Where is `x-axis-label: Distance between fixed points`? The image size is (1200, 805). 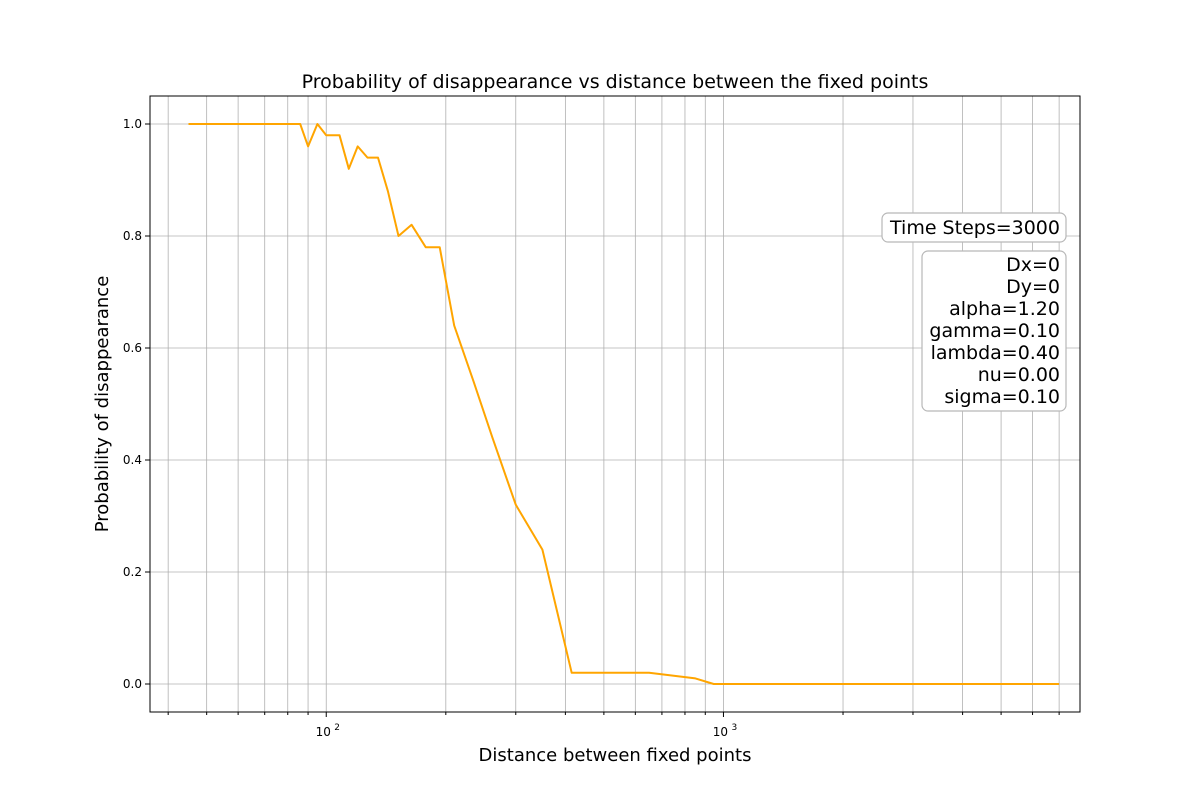 x-axis-label: Distance between fixed points is located at coordinates (615, 755).